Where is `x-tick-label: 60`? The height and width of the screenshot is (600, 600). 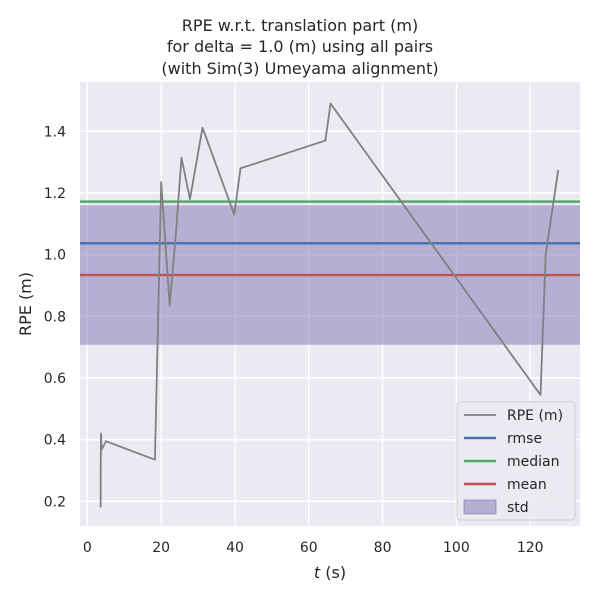 x-tick-label: 60 is located at coordinates (309, 548).